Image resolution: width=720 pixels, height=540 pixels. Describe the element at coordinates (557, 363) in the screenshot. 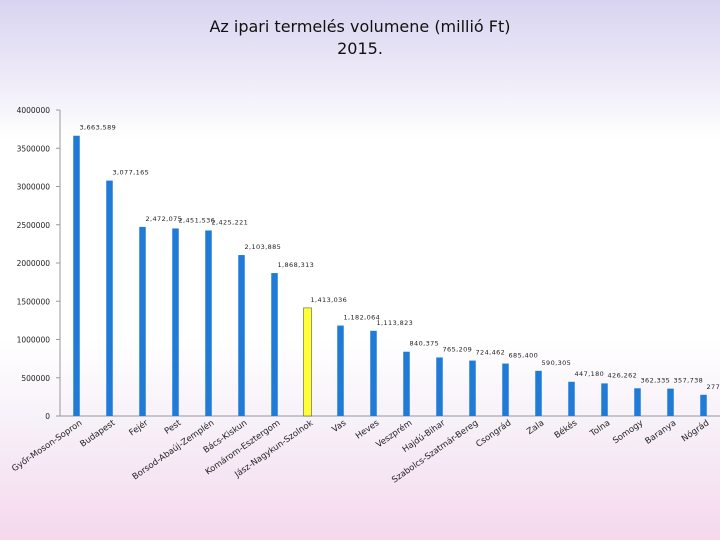

I see `data-label: 590,305` at that location.